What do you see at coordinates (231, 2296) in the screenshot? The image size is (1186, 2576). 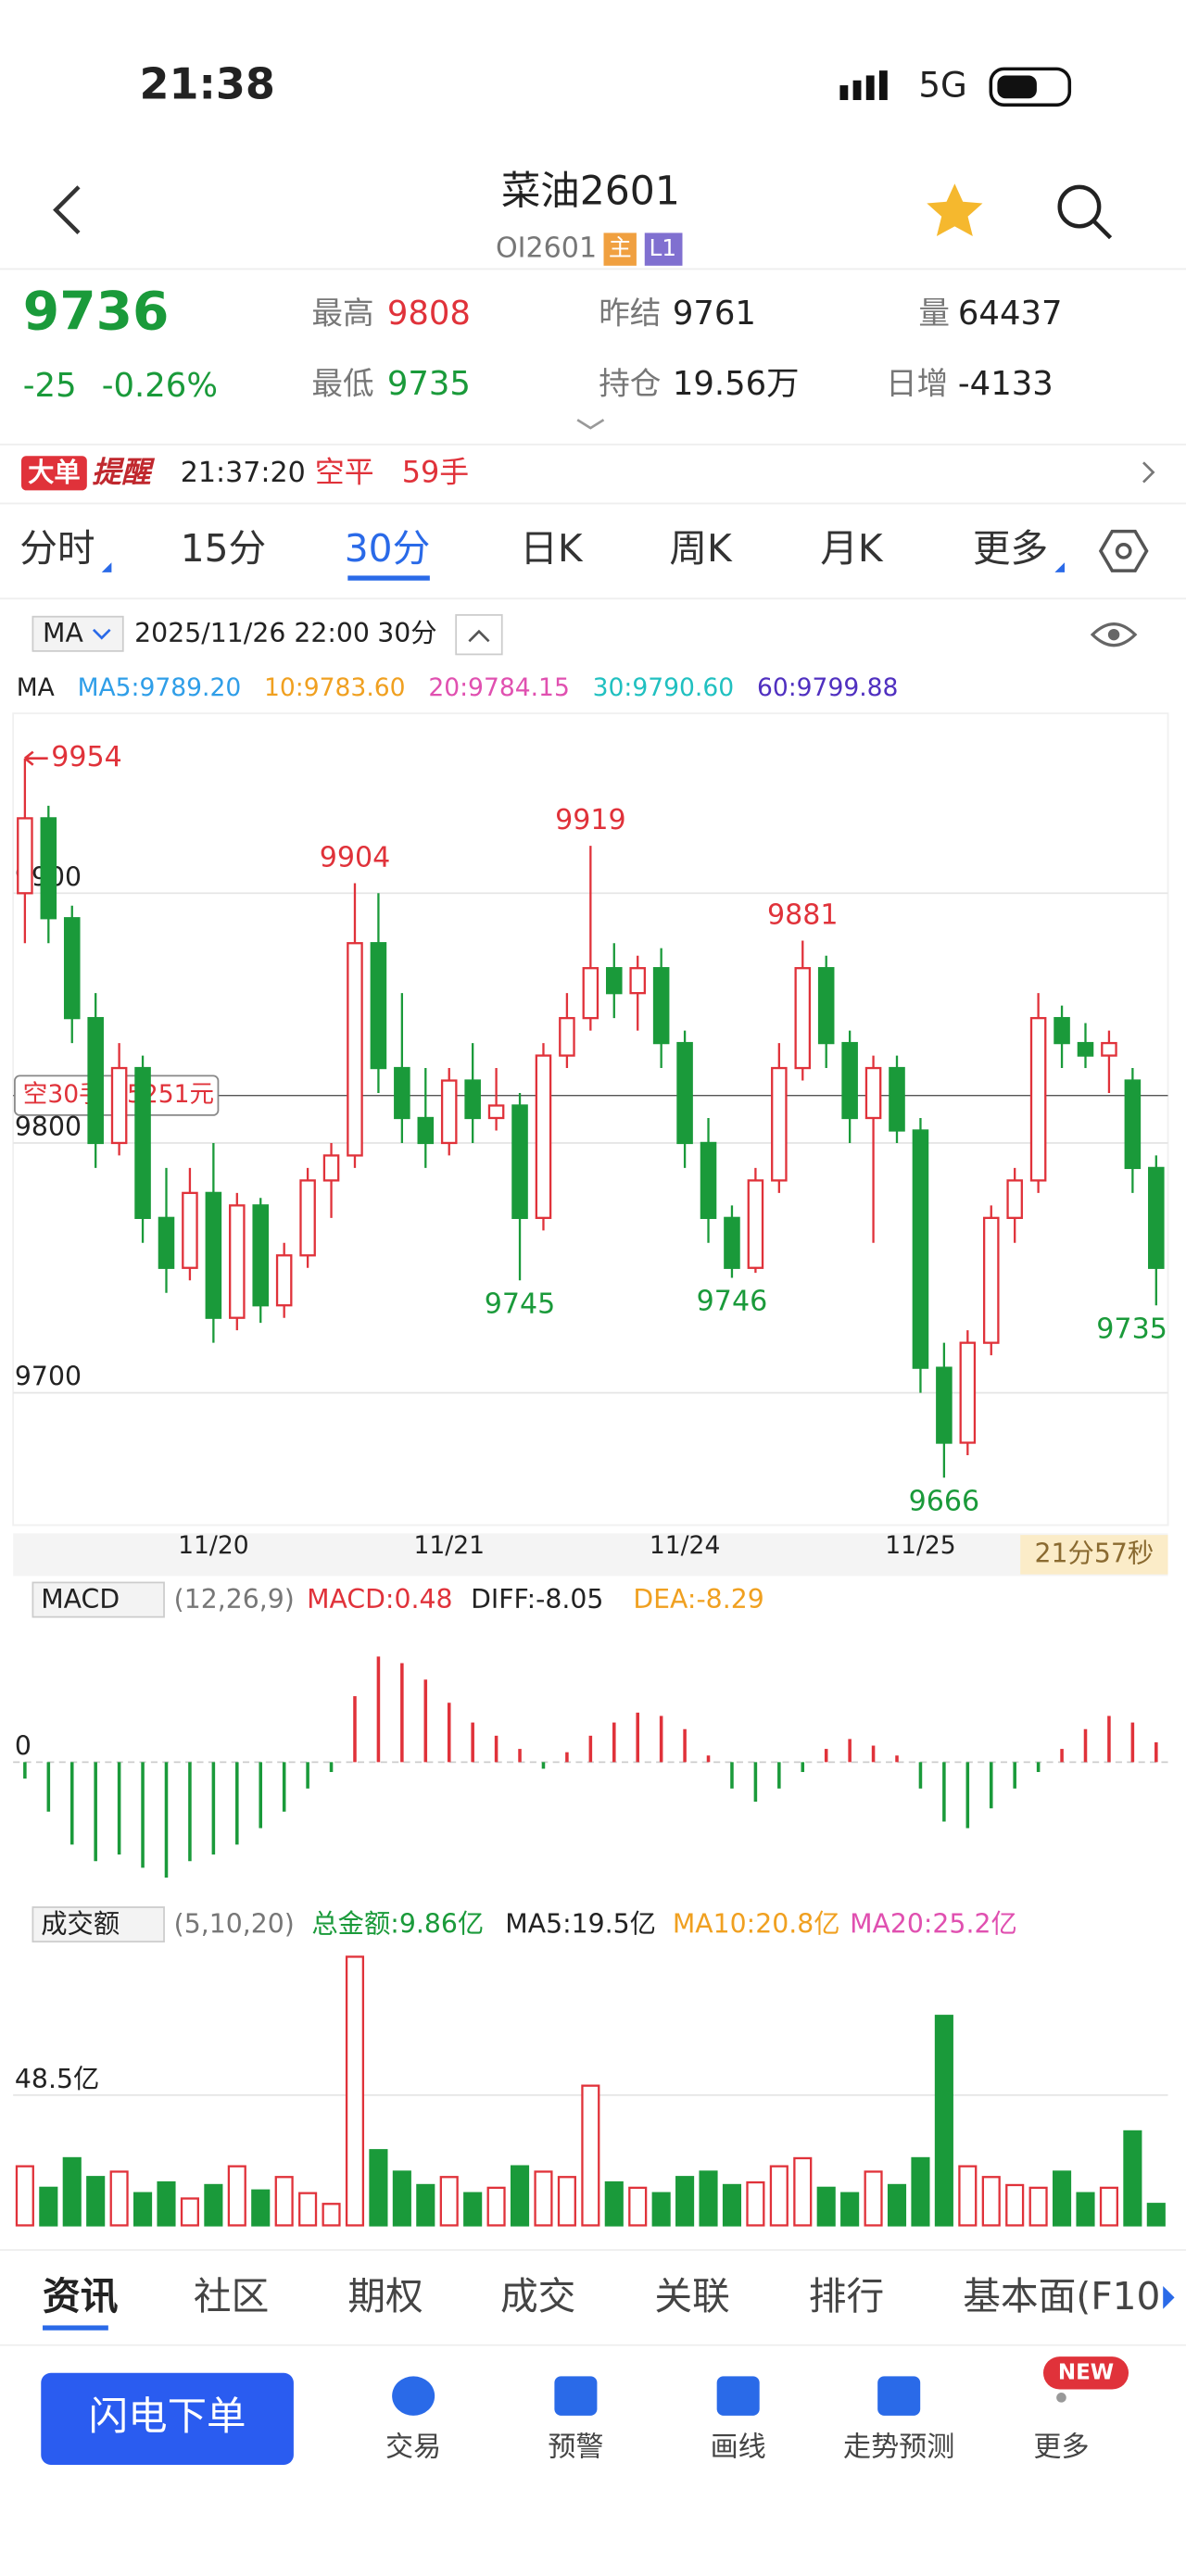 I see `bottom-tab: 社区` at bounding box center [231, 2296].